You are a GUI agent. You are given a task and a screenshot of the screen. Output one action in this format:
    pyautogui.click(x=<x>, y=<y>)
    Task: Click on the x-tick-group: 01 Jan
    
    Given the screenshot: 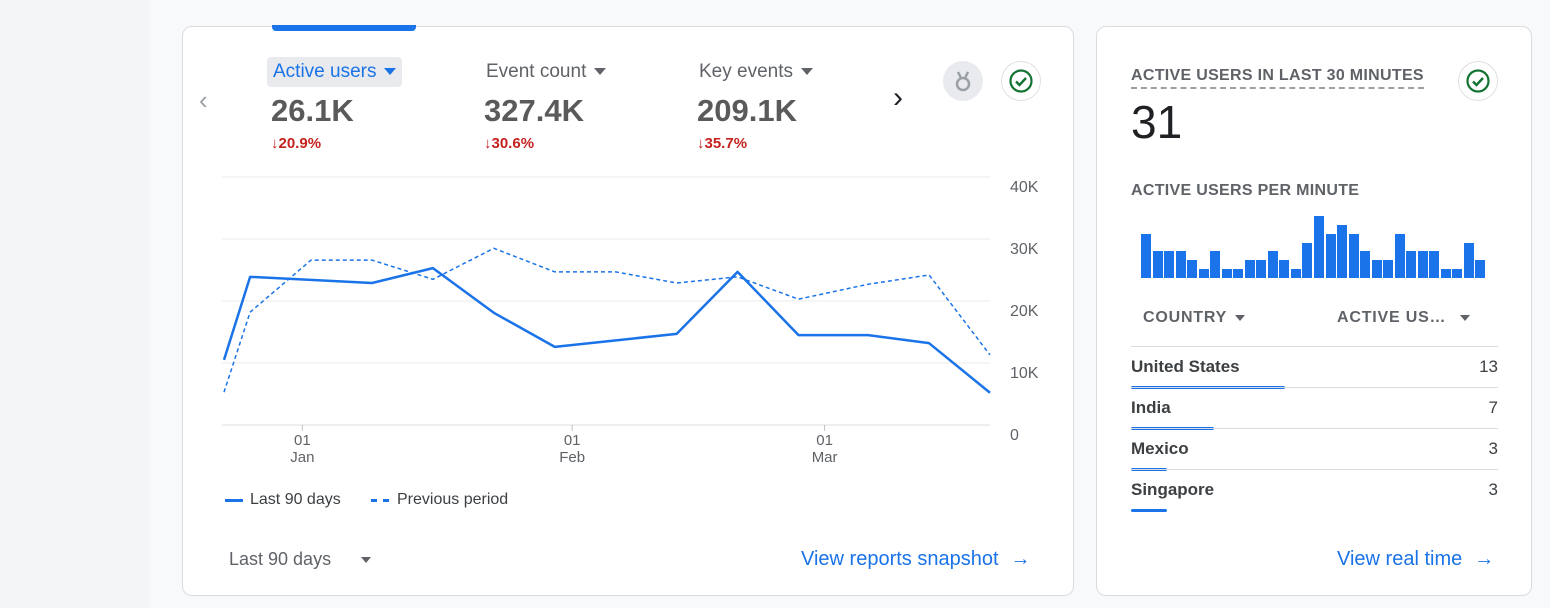 What is the action you would take?
    pyautogui.click(x=302, y=449)
    